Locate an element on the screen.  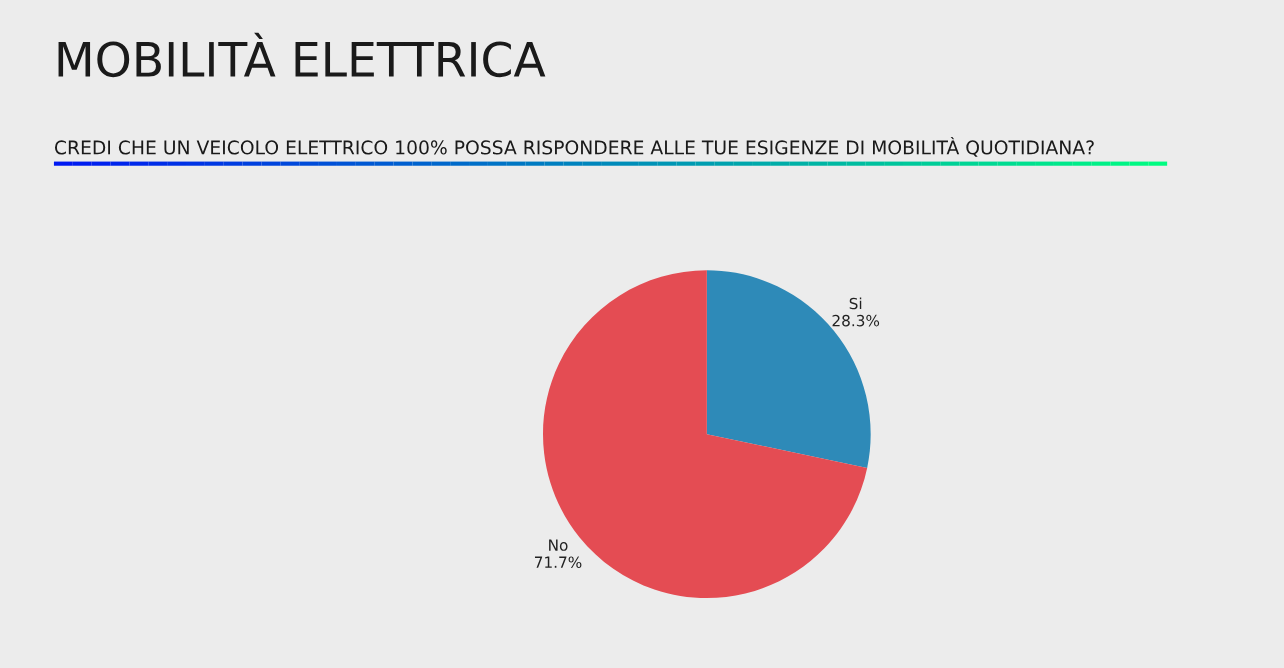
slice-label: No is located at coordinates (558, 545).